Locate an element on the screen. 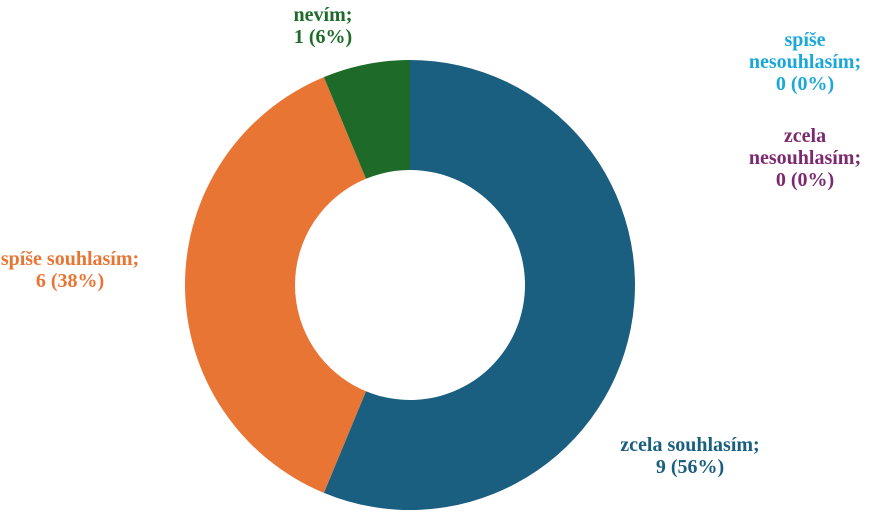  slice-label: spíše souhlasím; 6 (38%) is located at coordinates (70, 270).